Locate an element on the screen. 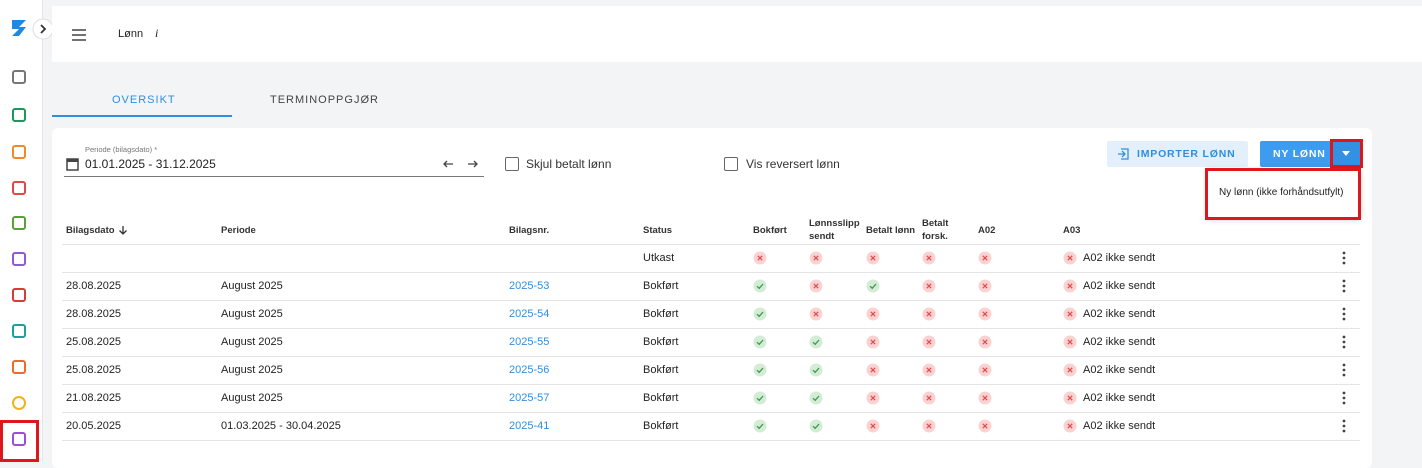  column-header: Periode is located at coordinates (238, 230).